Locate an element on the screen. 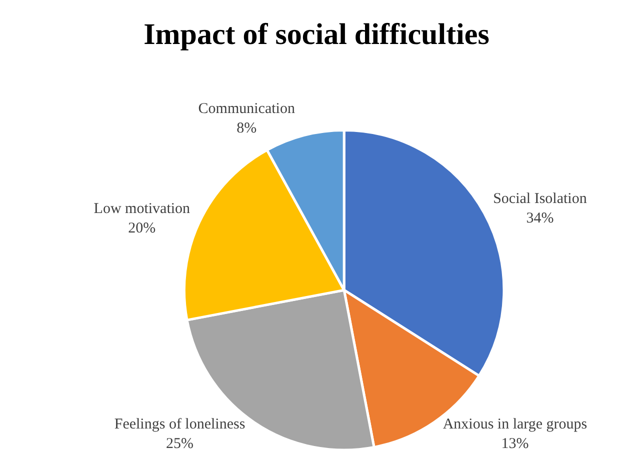  slice-label: Low motivation is located at coordinates (142, 209).